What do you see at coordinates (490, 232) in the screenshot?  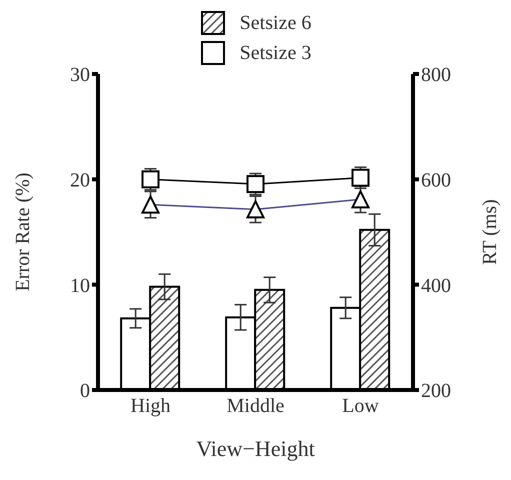 I see `y2-axis-title: RT (ms)` at bounding box center [490, 232].